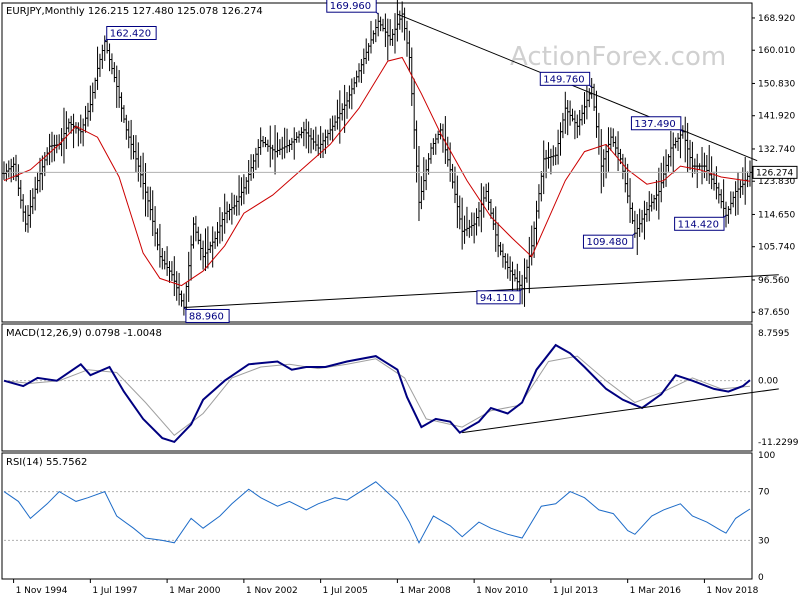 The image size is (800, 603). What do you see at coordinates (774, 313) in the screenshot?
I see `price-tick-label: 87.650` at bounding box center [774, 313].